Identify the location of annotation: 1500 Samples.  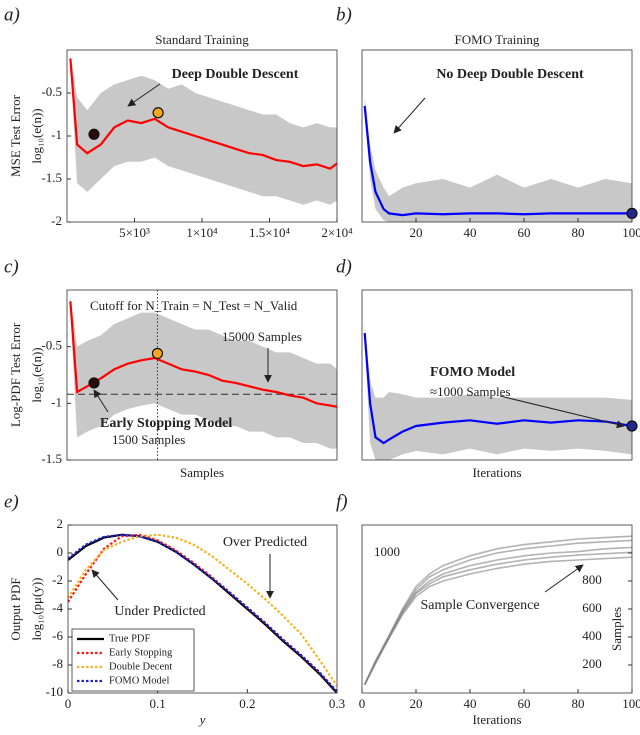
(148, 439).